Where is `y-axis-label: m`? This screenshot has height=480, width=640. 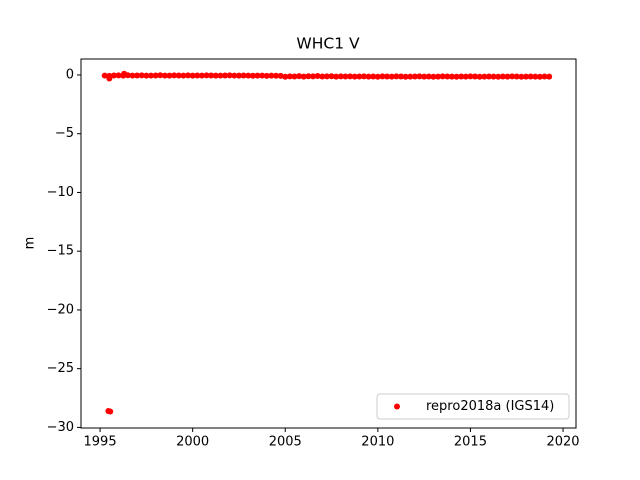 y-axis-label: m is located at coordinates (30, 243).